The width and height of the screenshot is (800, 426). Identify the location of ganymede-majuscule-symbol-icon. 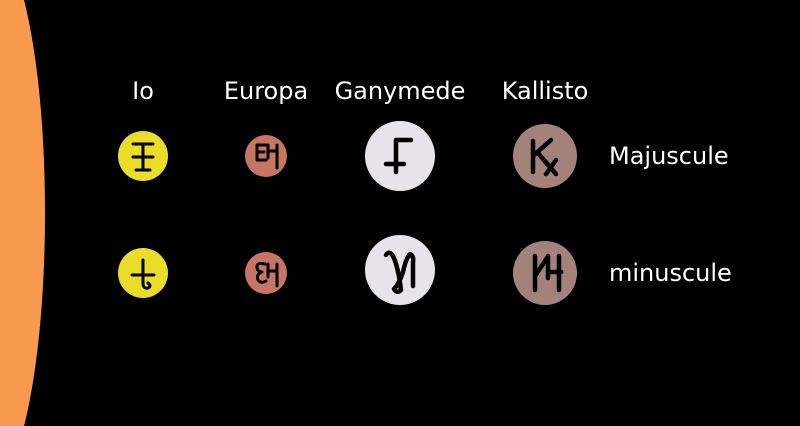
(400, 156).